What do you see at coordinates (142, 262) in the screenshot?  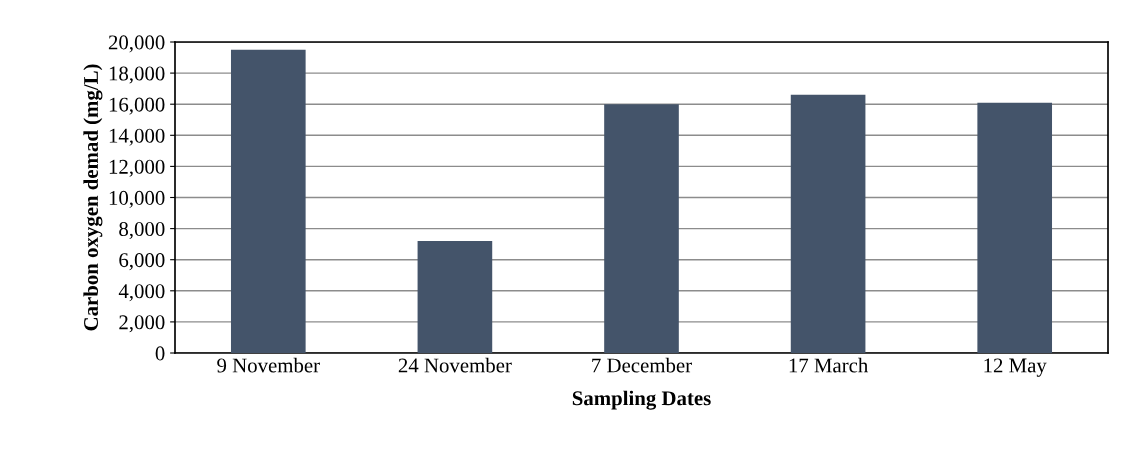 I see `y-tick-label: 6,000` at bounding box center [142, 262].